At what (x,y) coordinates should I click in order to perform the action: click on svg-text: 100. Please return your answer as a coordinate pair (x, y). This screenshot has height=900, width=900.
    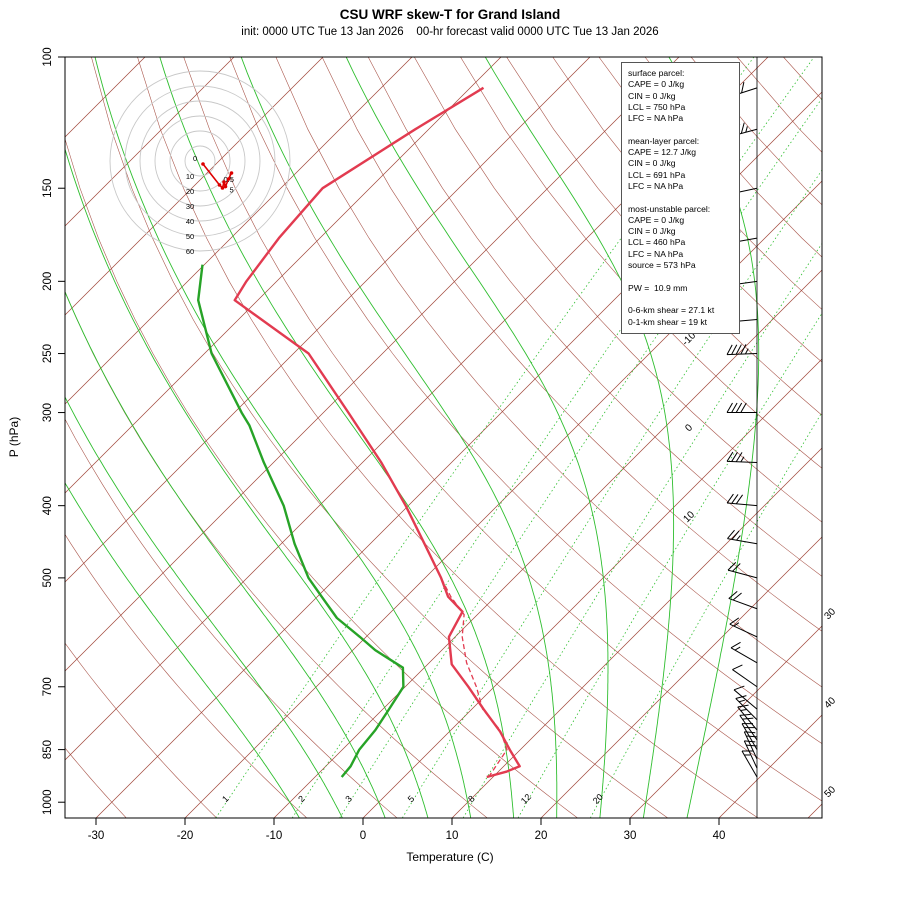
    Looking at the image, I should click on (48, 56).